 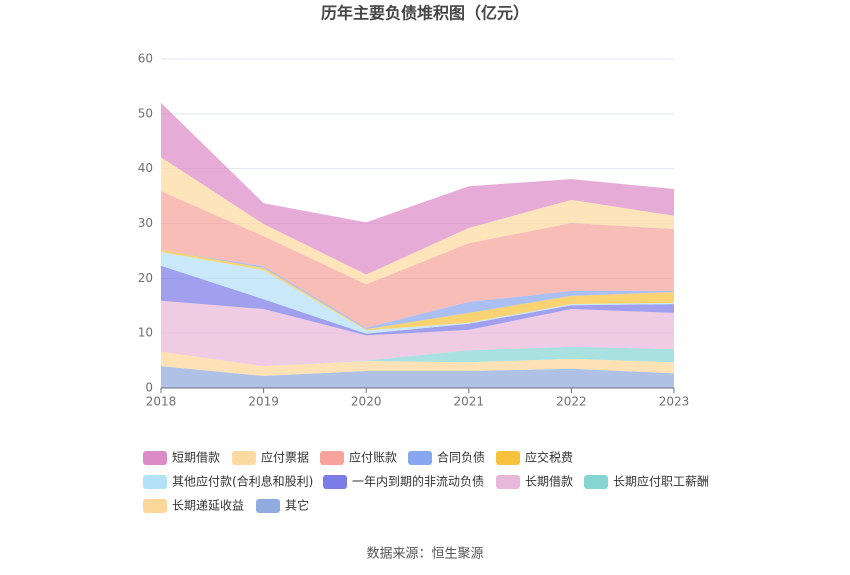 I want to click on legend-item-6: 其他应付款(合利息和股利), so click(x=228, y=482).